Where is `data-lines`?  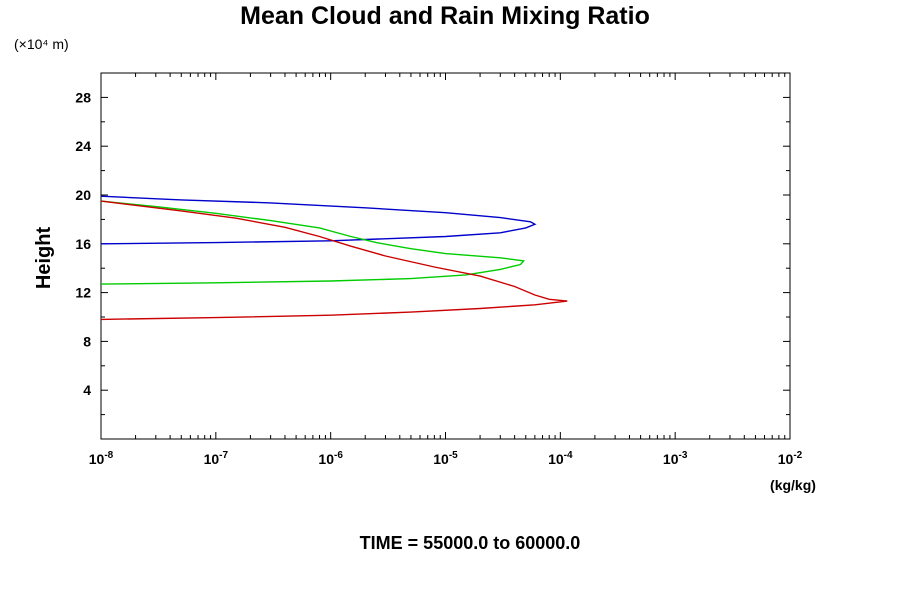
data-lines is located at coordinates (334, 258).